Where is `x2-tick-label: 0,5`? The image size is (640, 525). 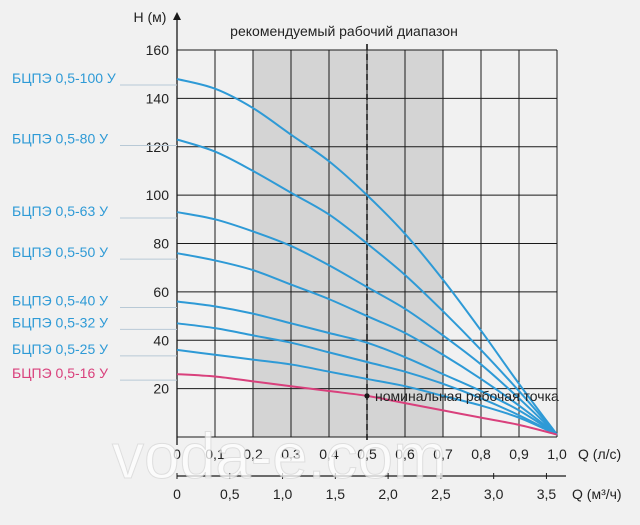
x2-tick-label: 0,5 is located at coordinates (230, 494).